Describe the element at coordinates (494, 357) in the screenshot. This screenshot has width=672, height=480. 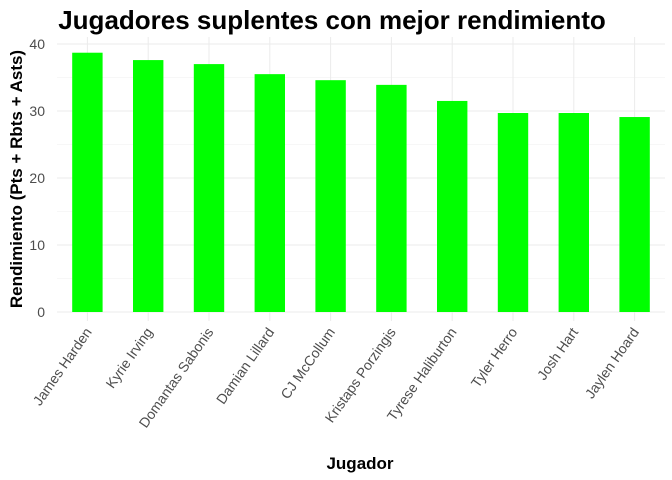
I see `x-tick-label: Tyler Herro` at that location.